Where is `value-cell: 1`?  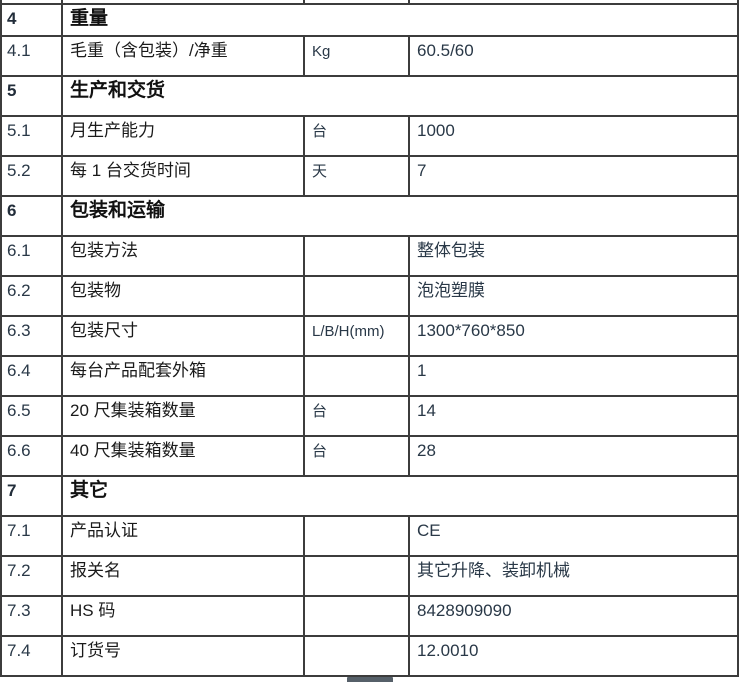 value-cell: 1 is located at coordinates (574, 377).